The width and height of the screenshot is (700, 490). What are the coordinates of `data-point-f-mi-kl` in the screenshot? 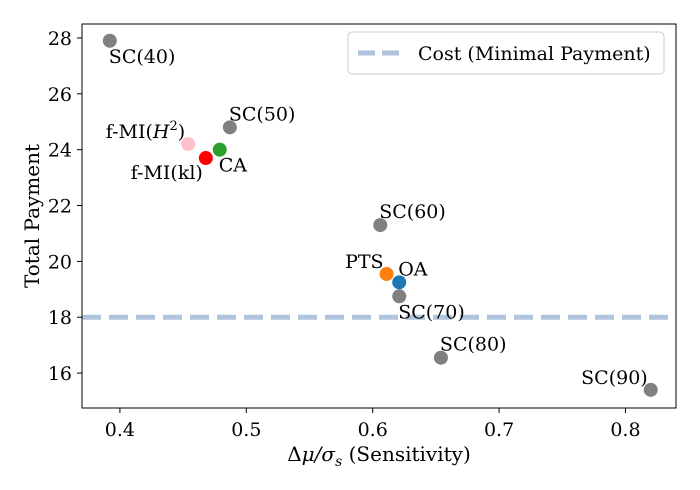 It's located at (205, 158).